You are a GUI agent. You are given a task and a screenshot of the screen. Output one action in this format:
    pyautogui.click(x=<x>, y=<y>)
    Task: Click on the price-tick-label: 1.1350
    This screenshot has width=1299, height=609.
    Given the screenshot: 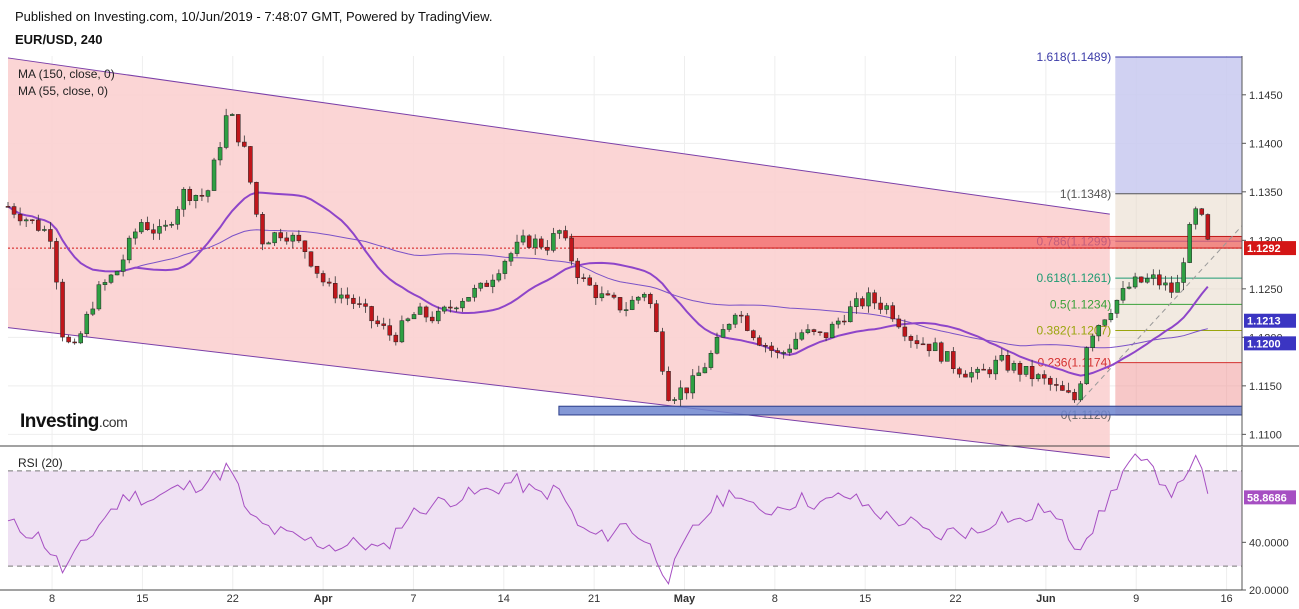 What is the action you would take?
    pyautogui.click(x=1266, y=193)
    